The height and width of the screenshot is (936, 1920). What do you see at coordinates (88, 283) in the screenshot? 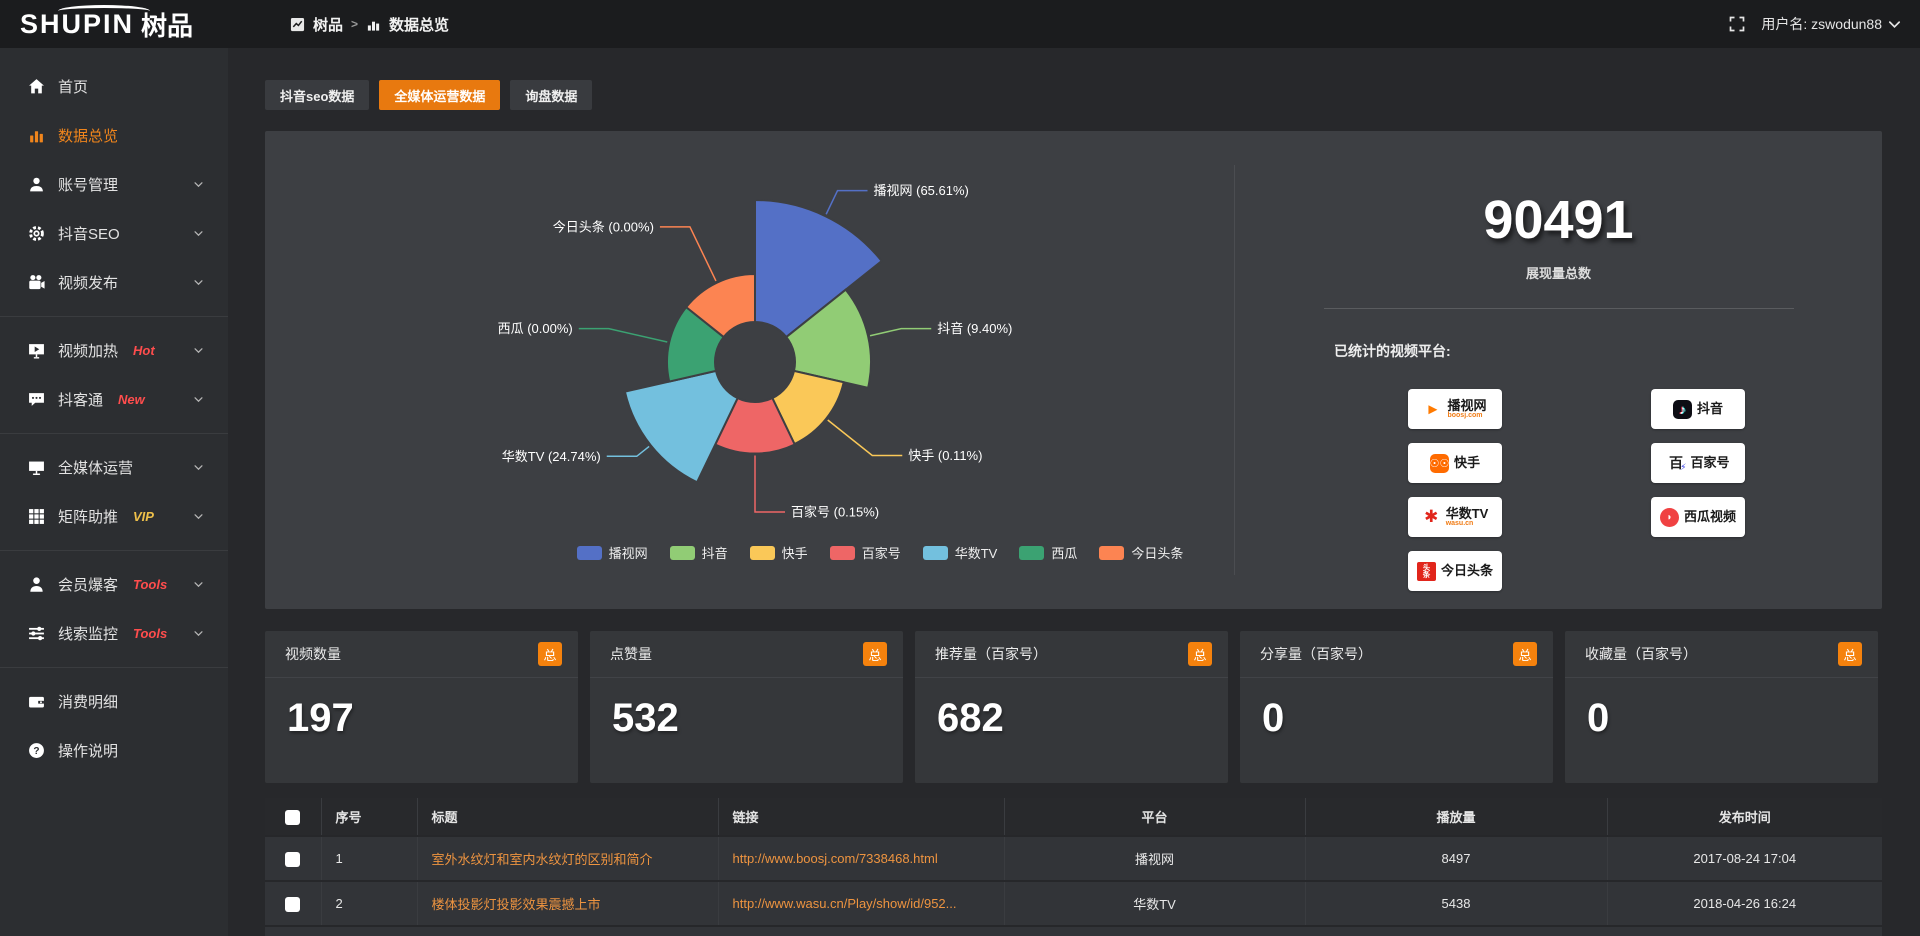
I see `sidebar-item-label: 视频发布` at bounding box center [88, 283].